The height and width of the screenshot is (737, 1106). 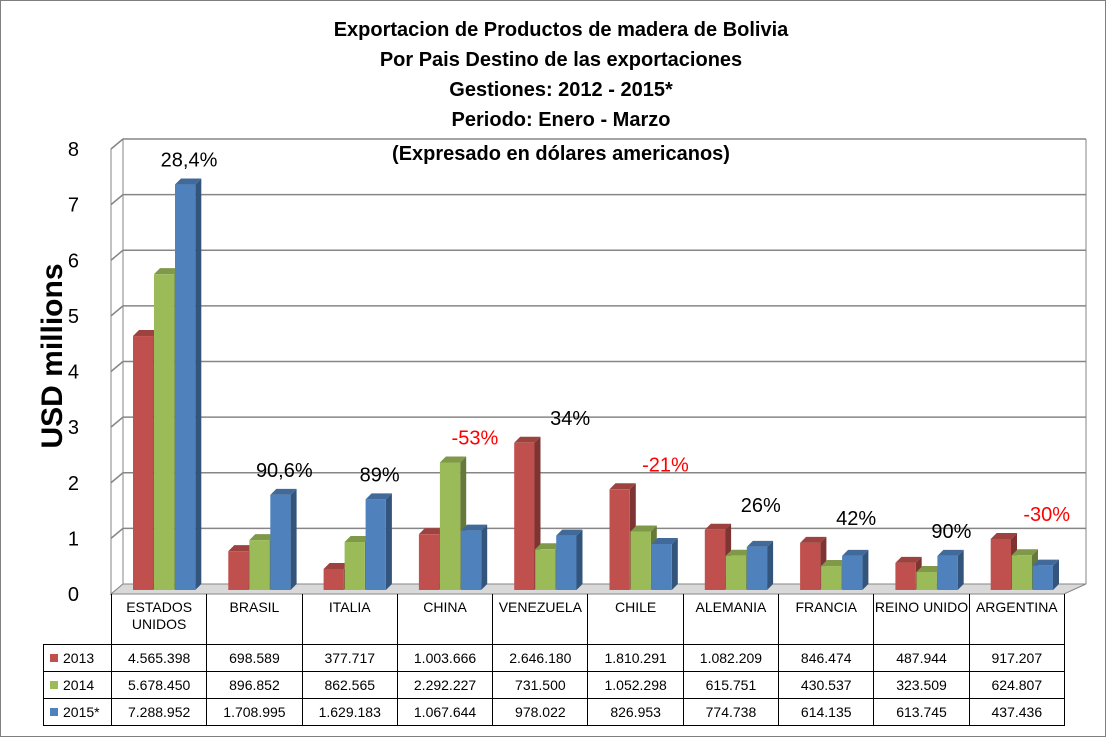 I want to click on table-cell: 613.745, so click(x=921, y=712).